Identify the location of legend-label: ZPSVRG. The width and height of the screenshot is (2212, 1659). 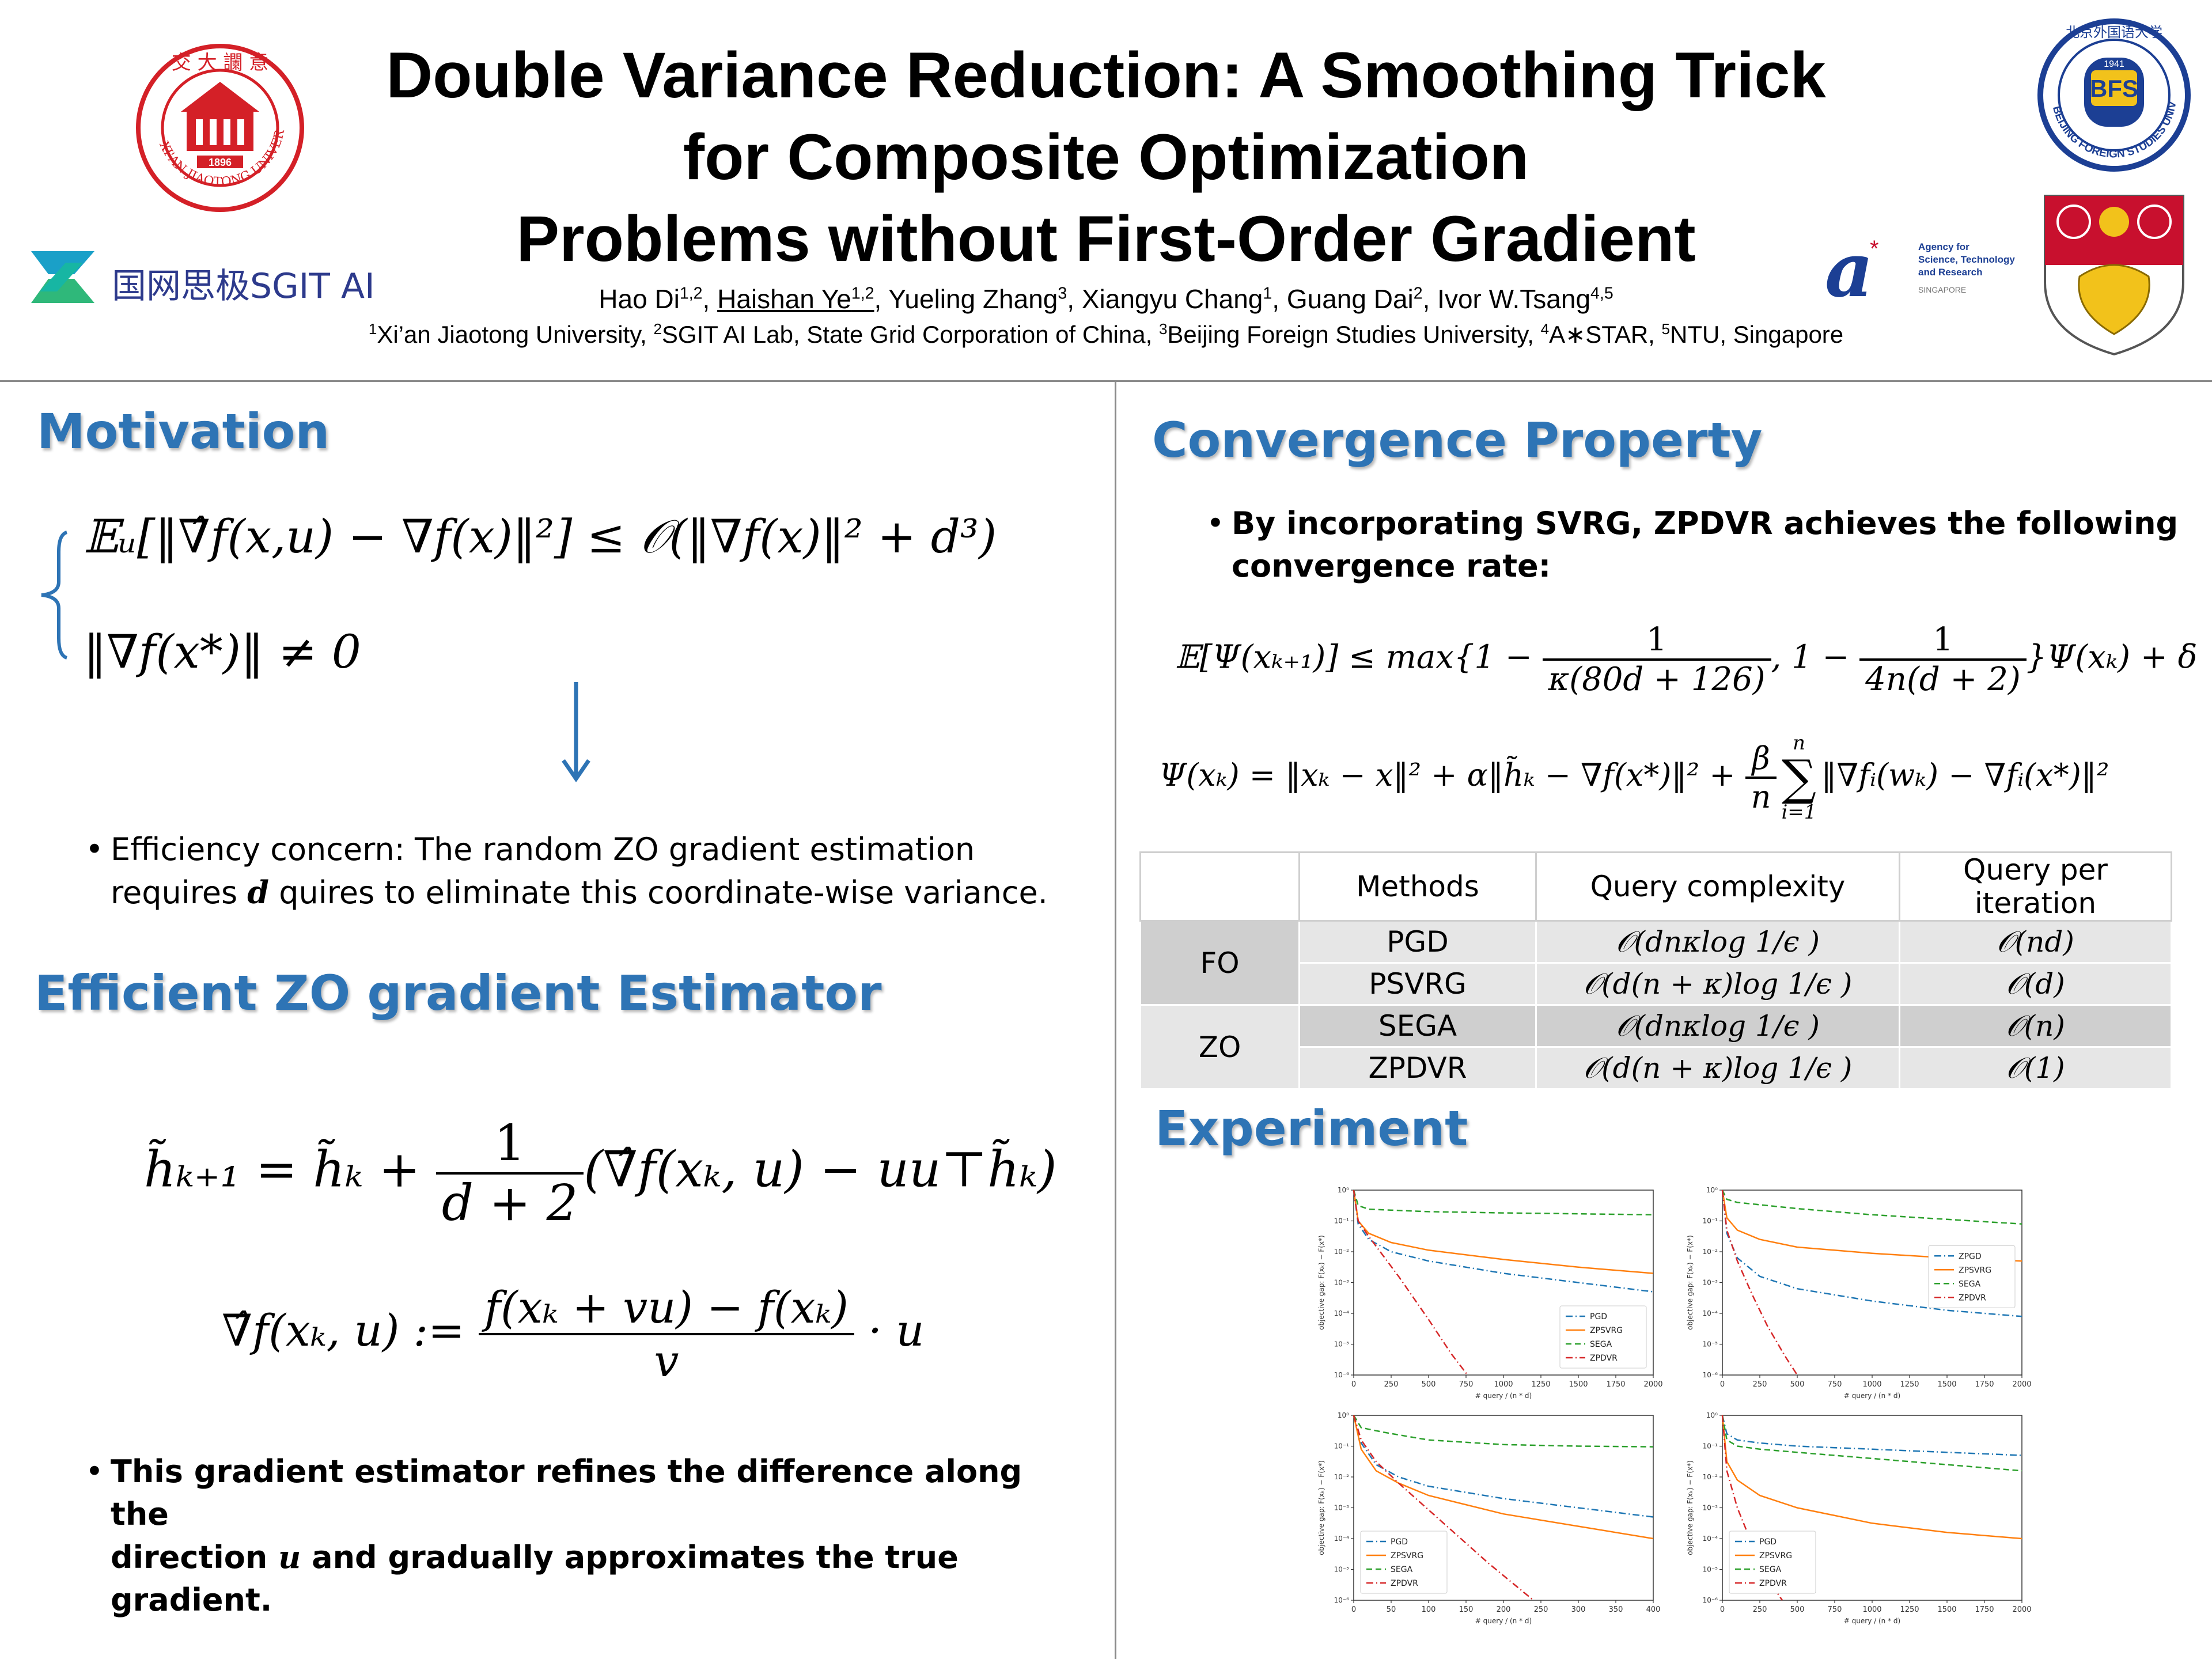
(1975, 1270).